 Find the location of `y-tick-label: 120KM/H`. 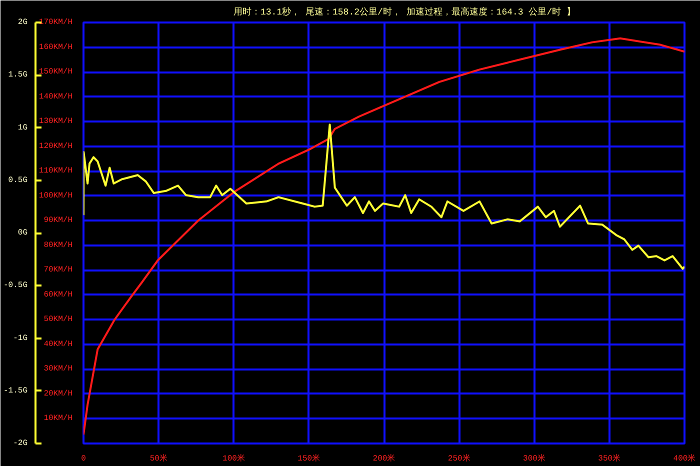

y-tick-label: 120KM/H is located at coordinates (55, 146).